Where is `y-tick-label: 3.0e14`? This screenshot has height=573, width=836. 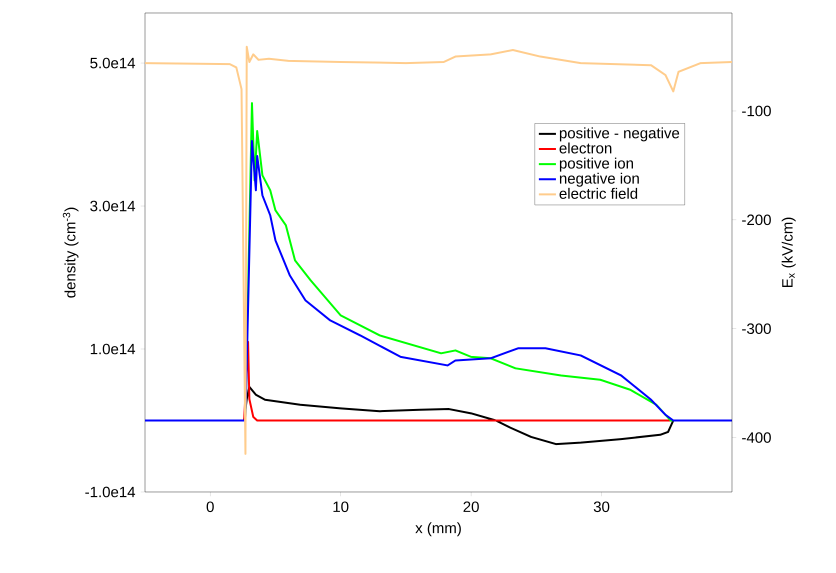
y-tick-label: 3.0e14 is located at coordinates (113, 206).